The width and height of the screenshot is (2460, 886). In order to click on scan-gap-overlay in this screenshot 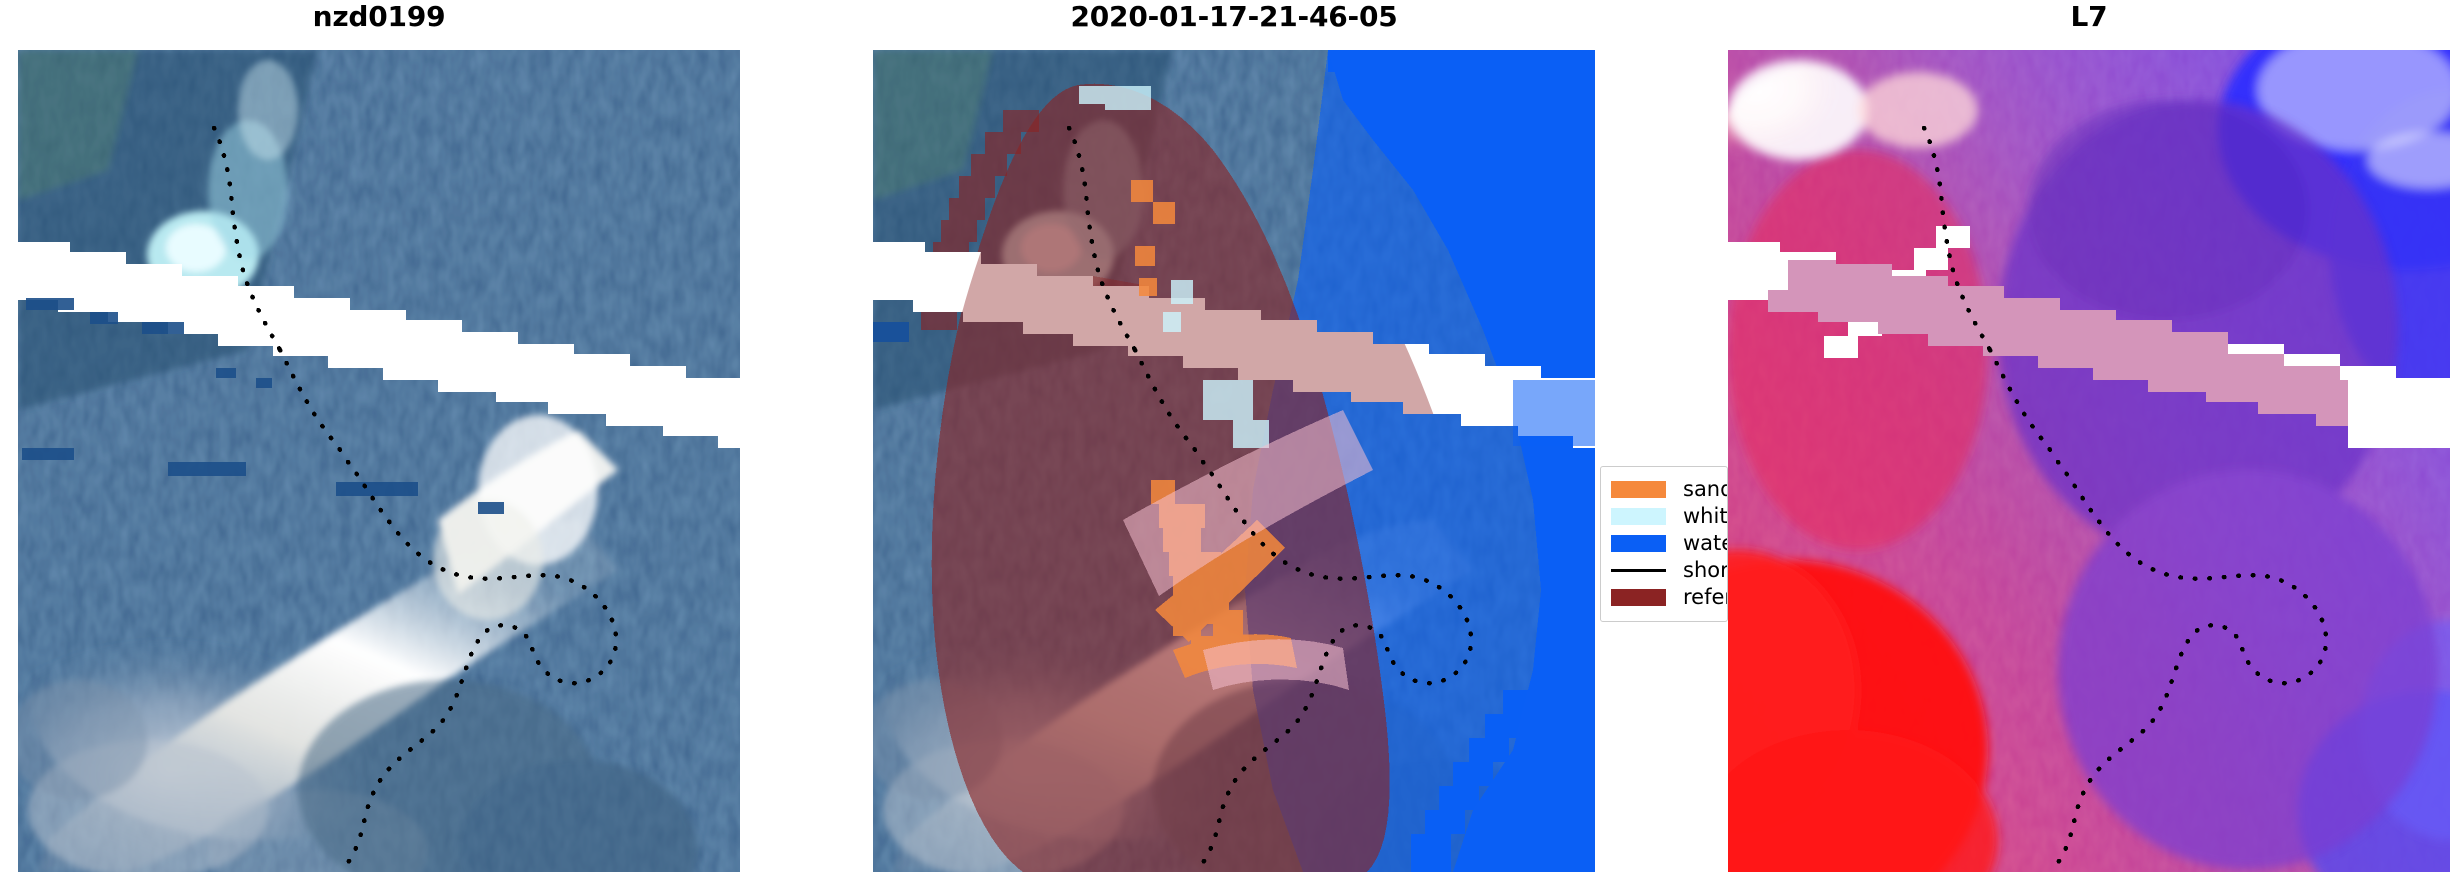, I will do `click(1234, 345)`.